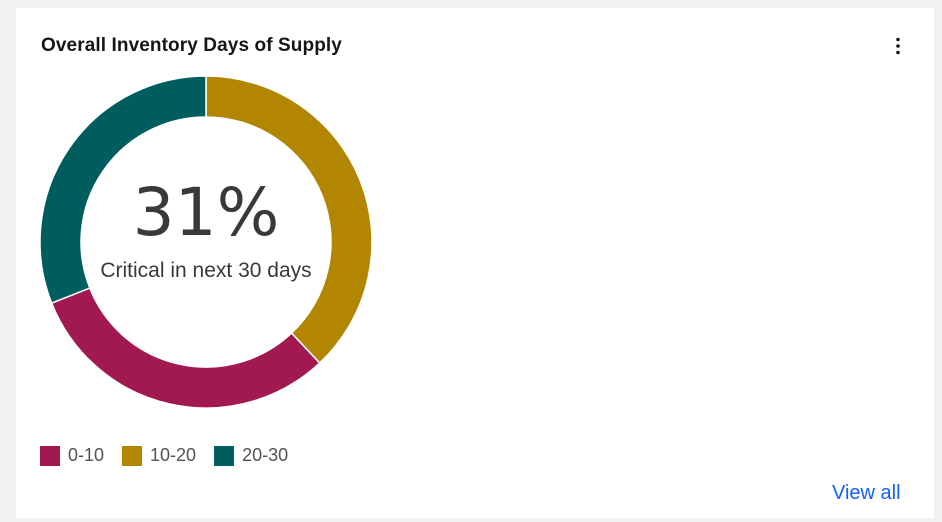 The height and width of the screenshot is (522, 942). I want to click on center-label: Critical in next 30 days, so click(206, 270).